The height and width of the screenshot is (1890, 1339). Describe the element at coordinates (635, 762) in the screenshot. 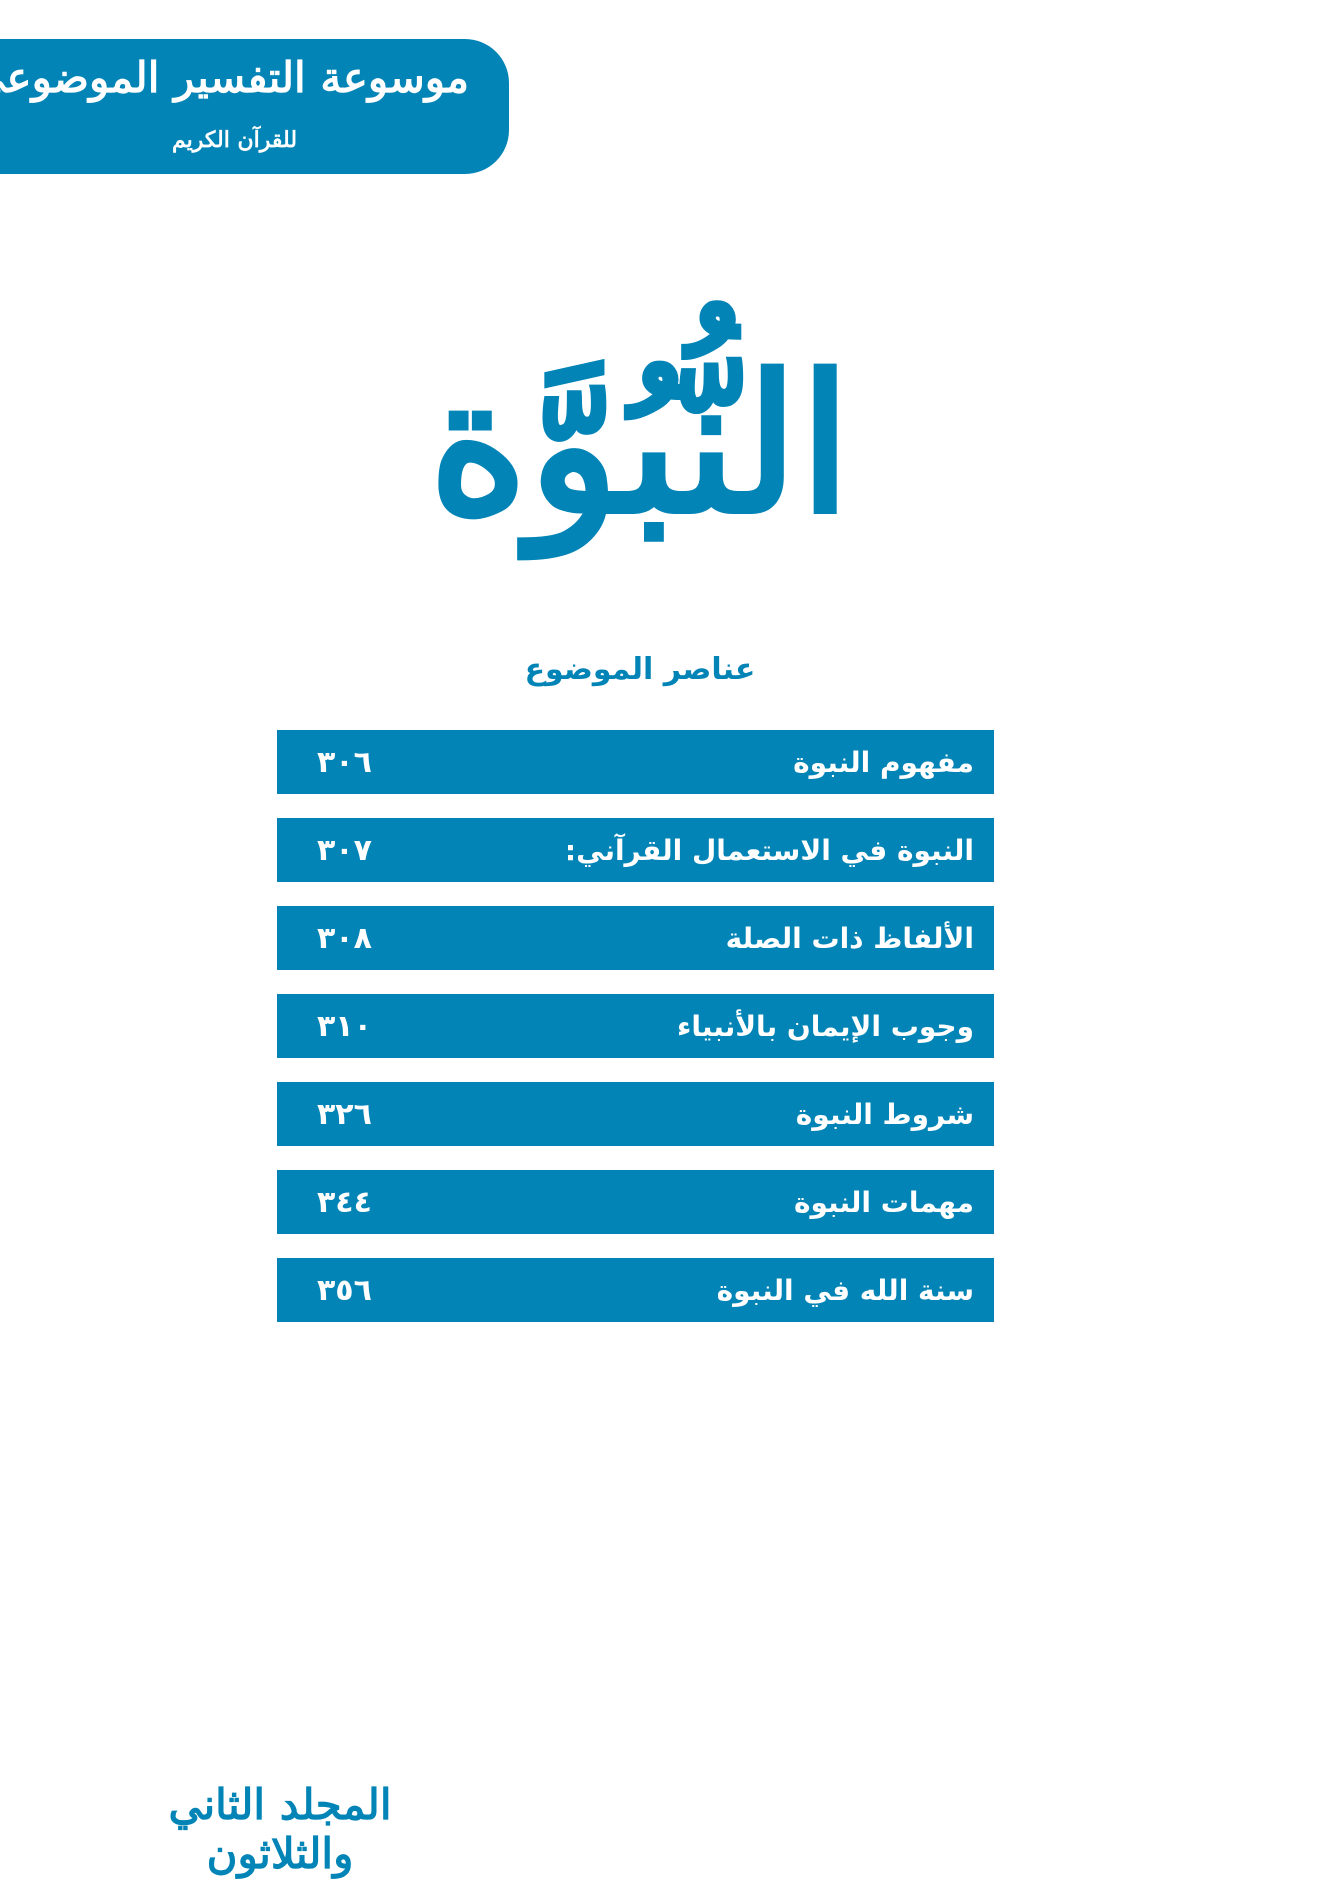

I see `toc-item: مفهوم النبوة ٣٠٦` at that location.